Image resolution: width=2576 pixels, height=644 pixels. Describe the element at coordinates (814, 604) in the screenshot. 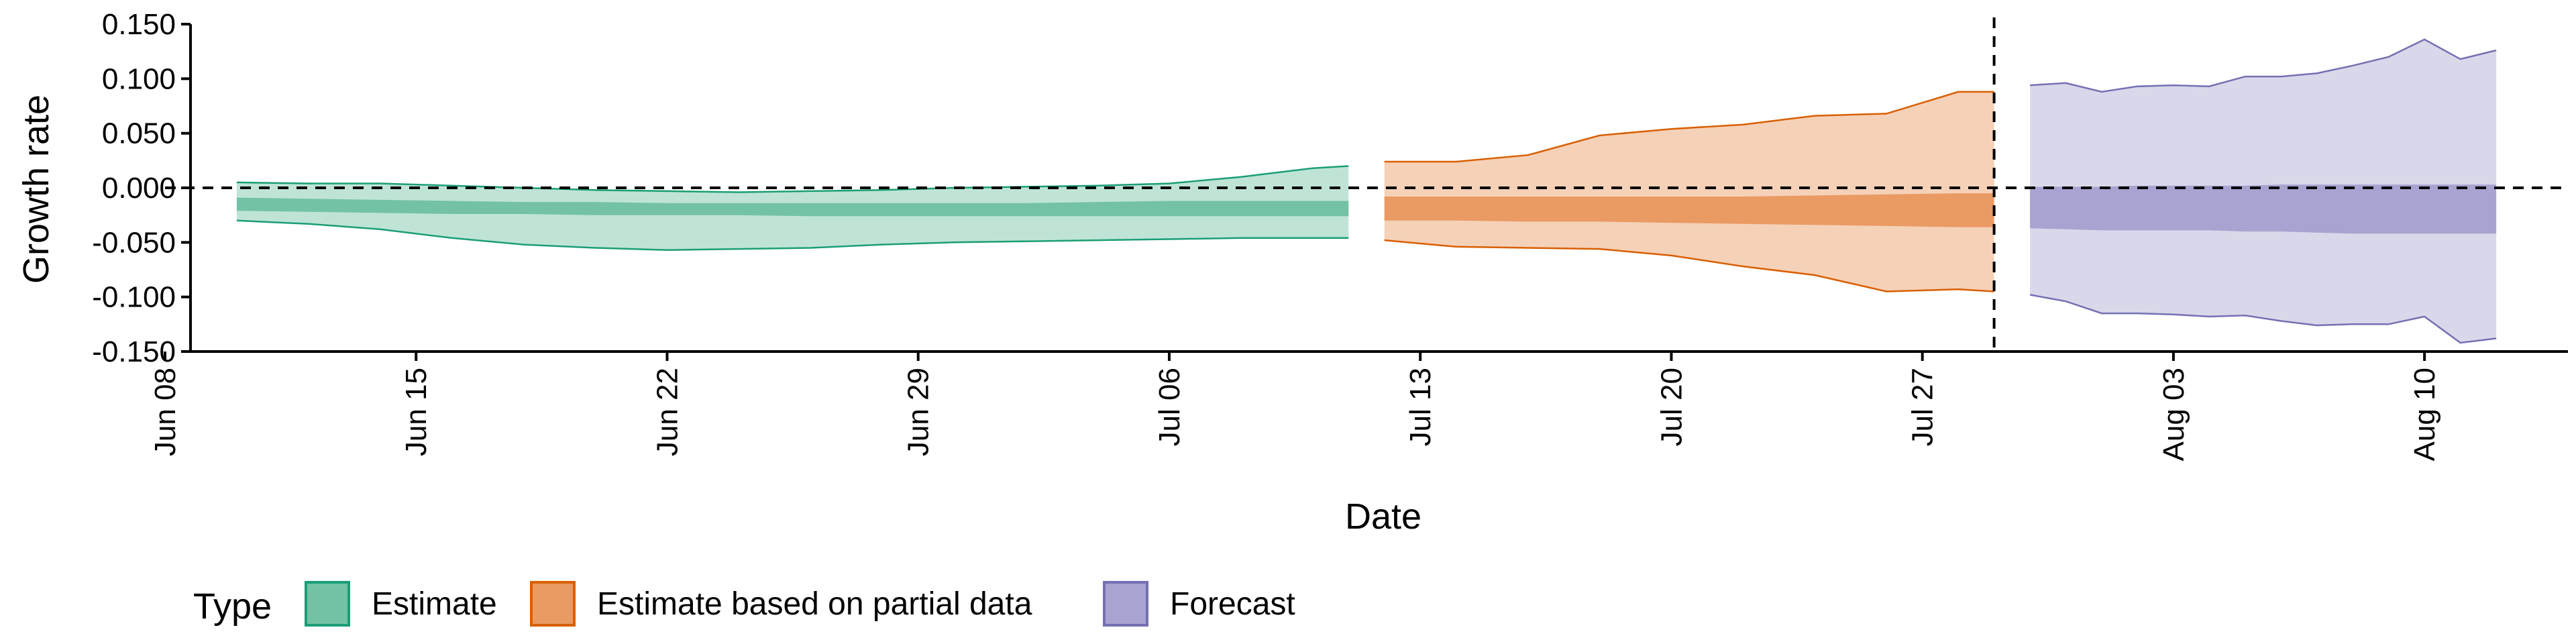

I see `legend-label: Estimate based on partial data` at that location.